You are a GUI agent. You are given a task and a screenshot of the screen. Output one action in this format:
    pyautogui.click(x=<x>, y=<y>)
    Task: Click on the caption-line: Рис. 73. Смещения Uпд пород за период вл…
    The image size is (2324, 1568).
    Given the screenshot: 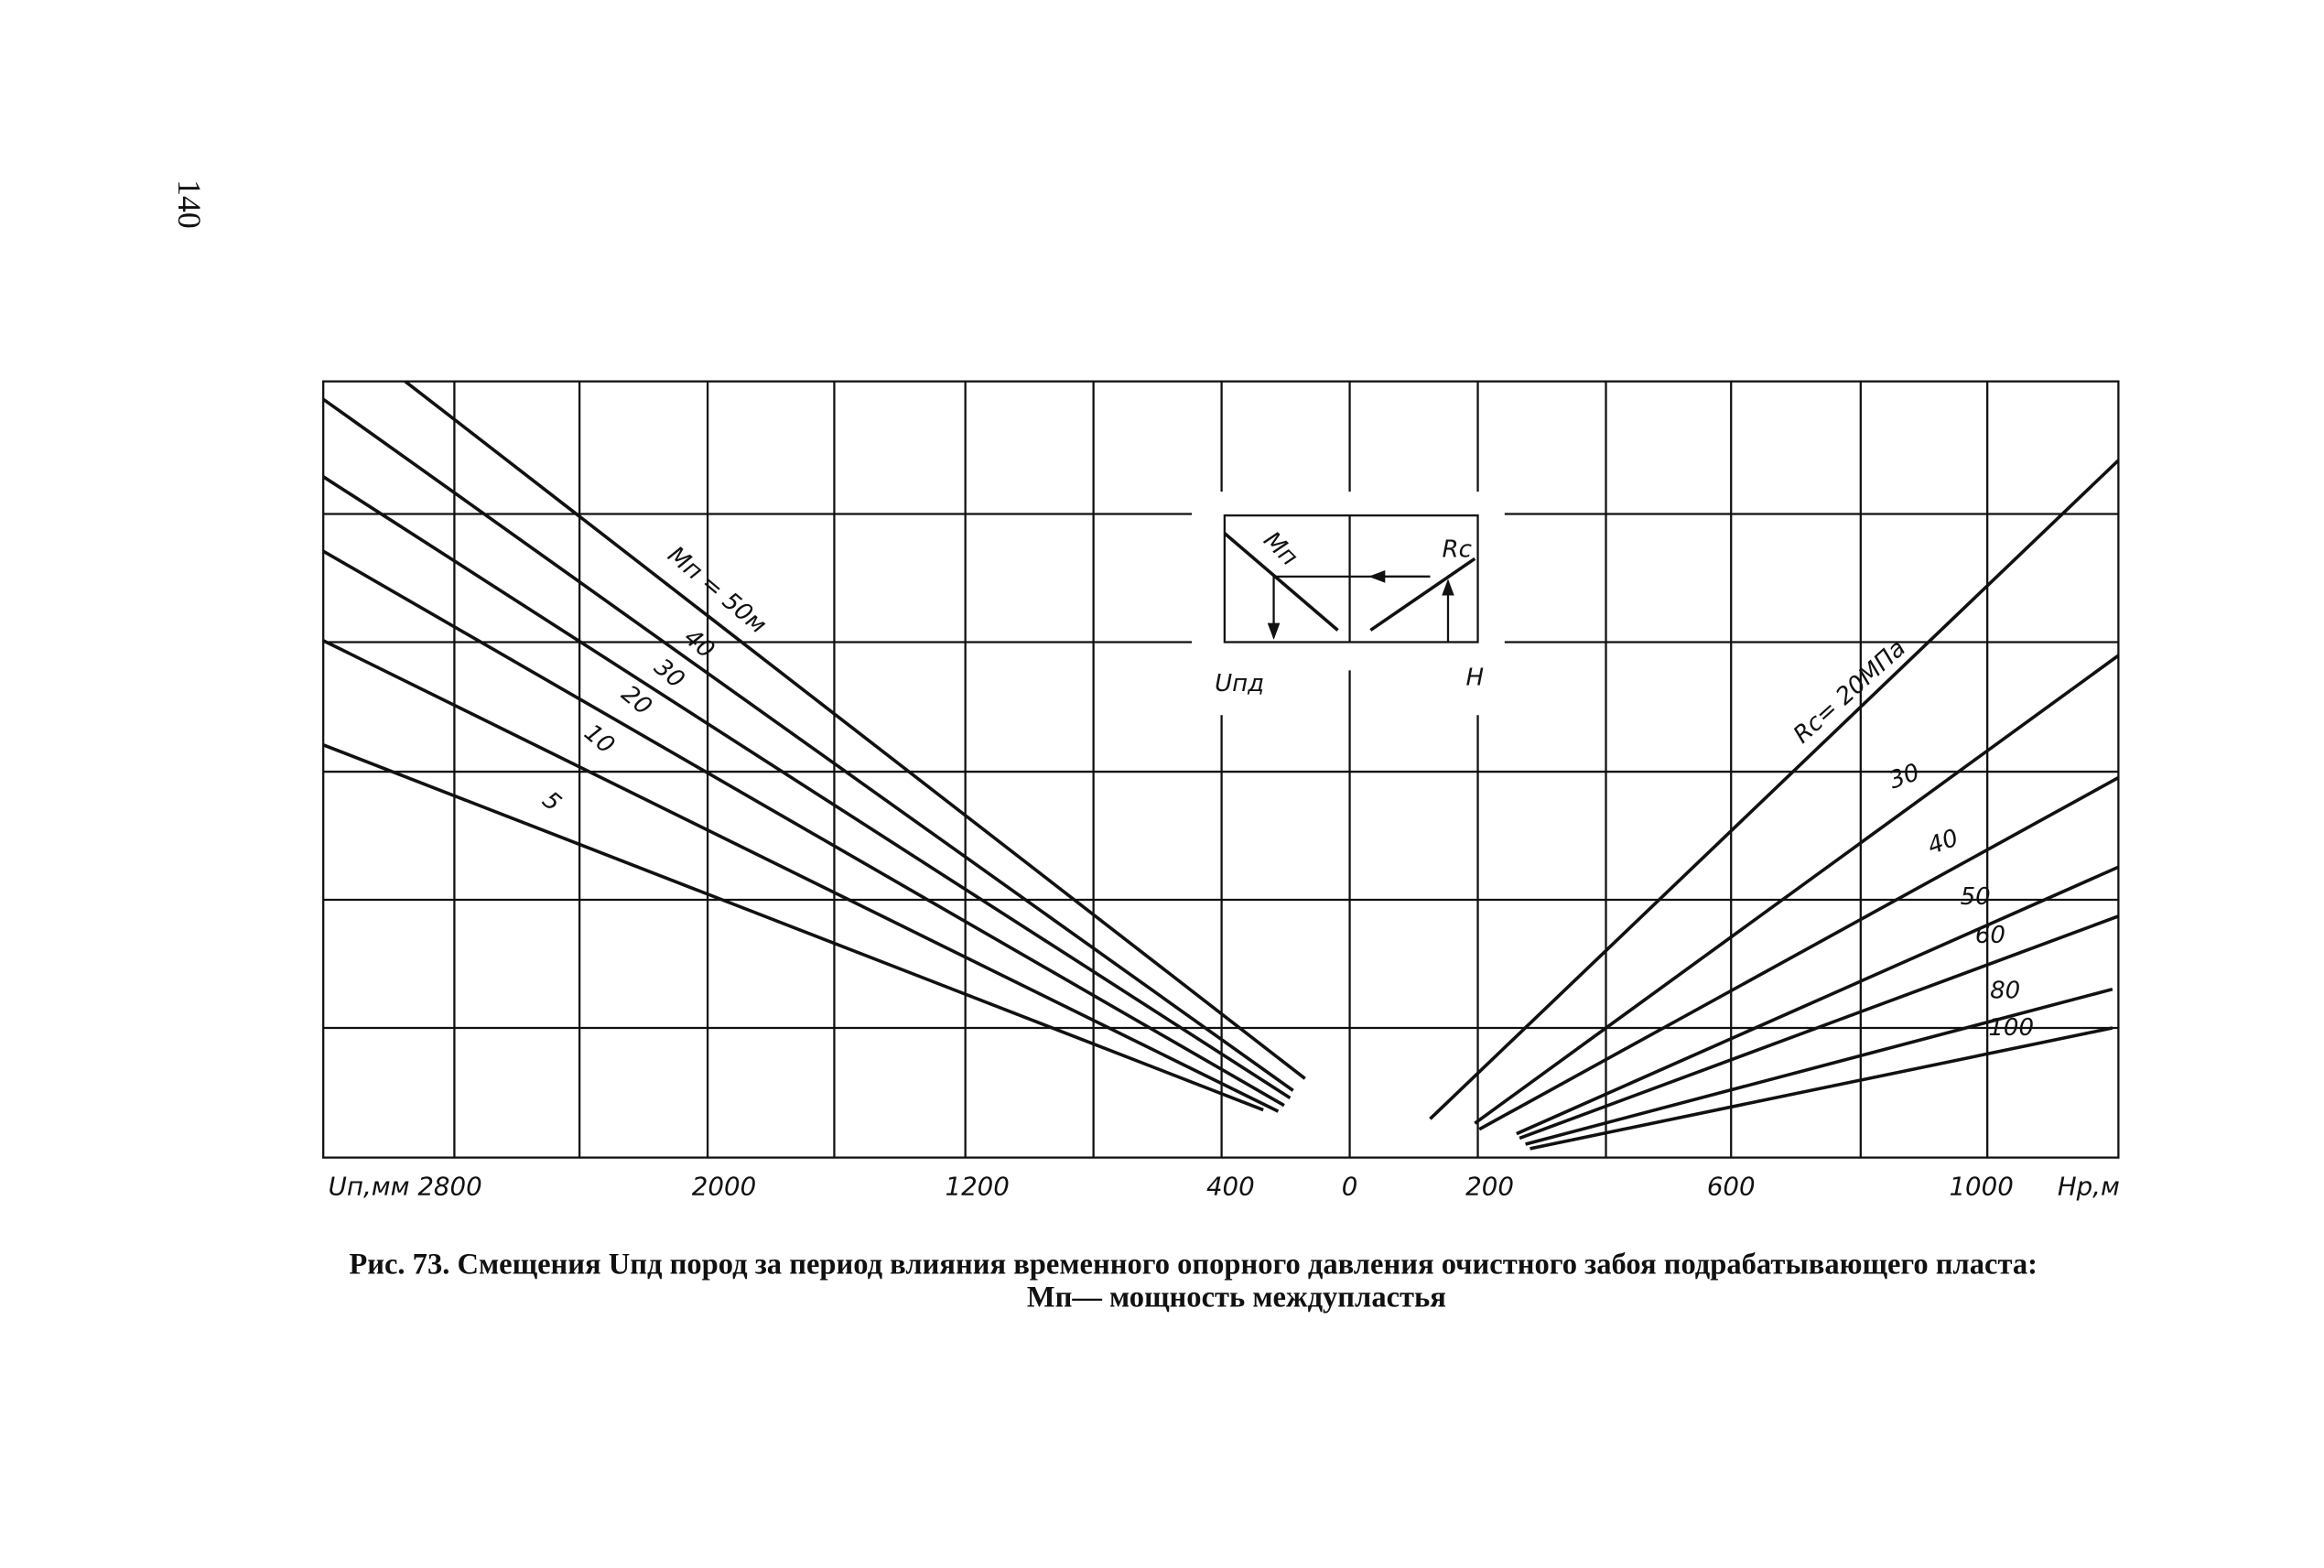 What is the action you would take?
    pyautogui.click(x=1193, y=1265)
    